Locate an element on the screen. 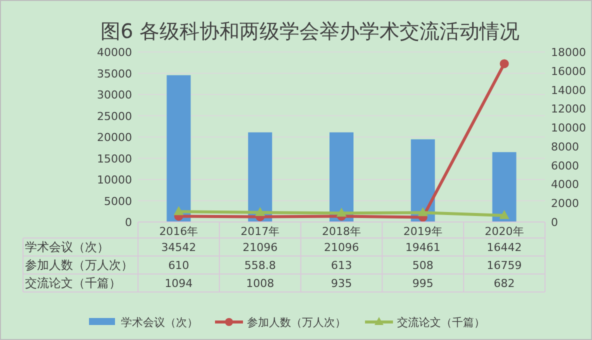 This screenshot has width=592, height=340. data-label: 16759 is located at coordinates (504, 265).